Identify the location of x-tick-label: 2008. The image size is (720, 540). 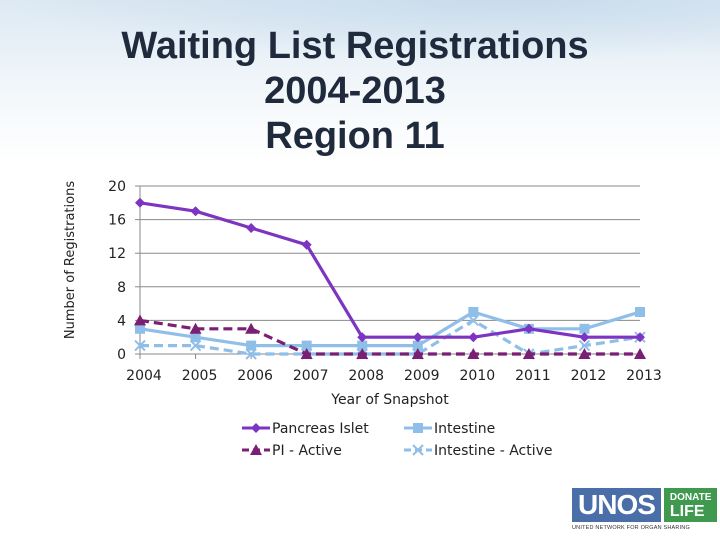
(366, 376).